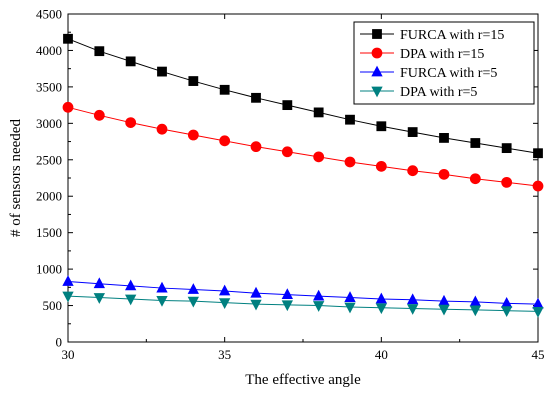 The image size is (550, 415). What do you see at coordinates (16, 178) in the screenshot?
I see `y-axis-label: # of sensors needed` at bounding box center [16, 178].